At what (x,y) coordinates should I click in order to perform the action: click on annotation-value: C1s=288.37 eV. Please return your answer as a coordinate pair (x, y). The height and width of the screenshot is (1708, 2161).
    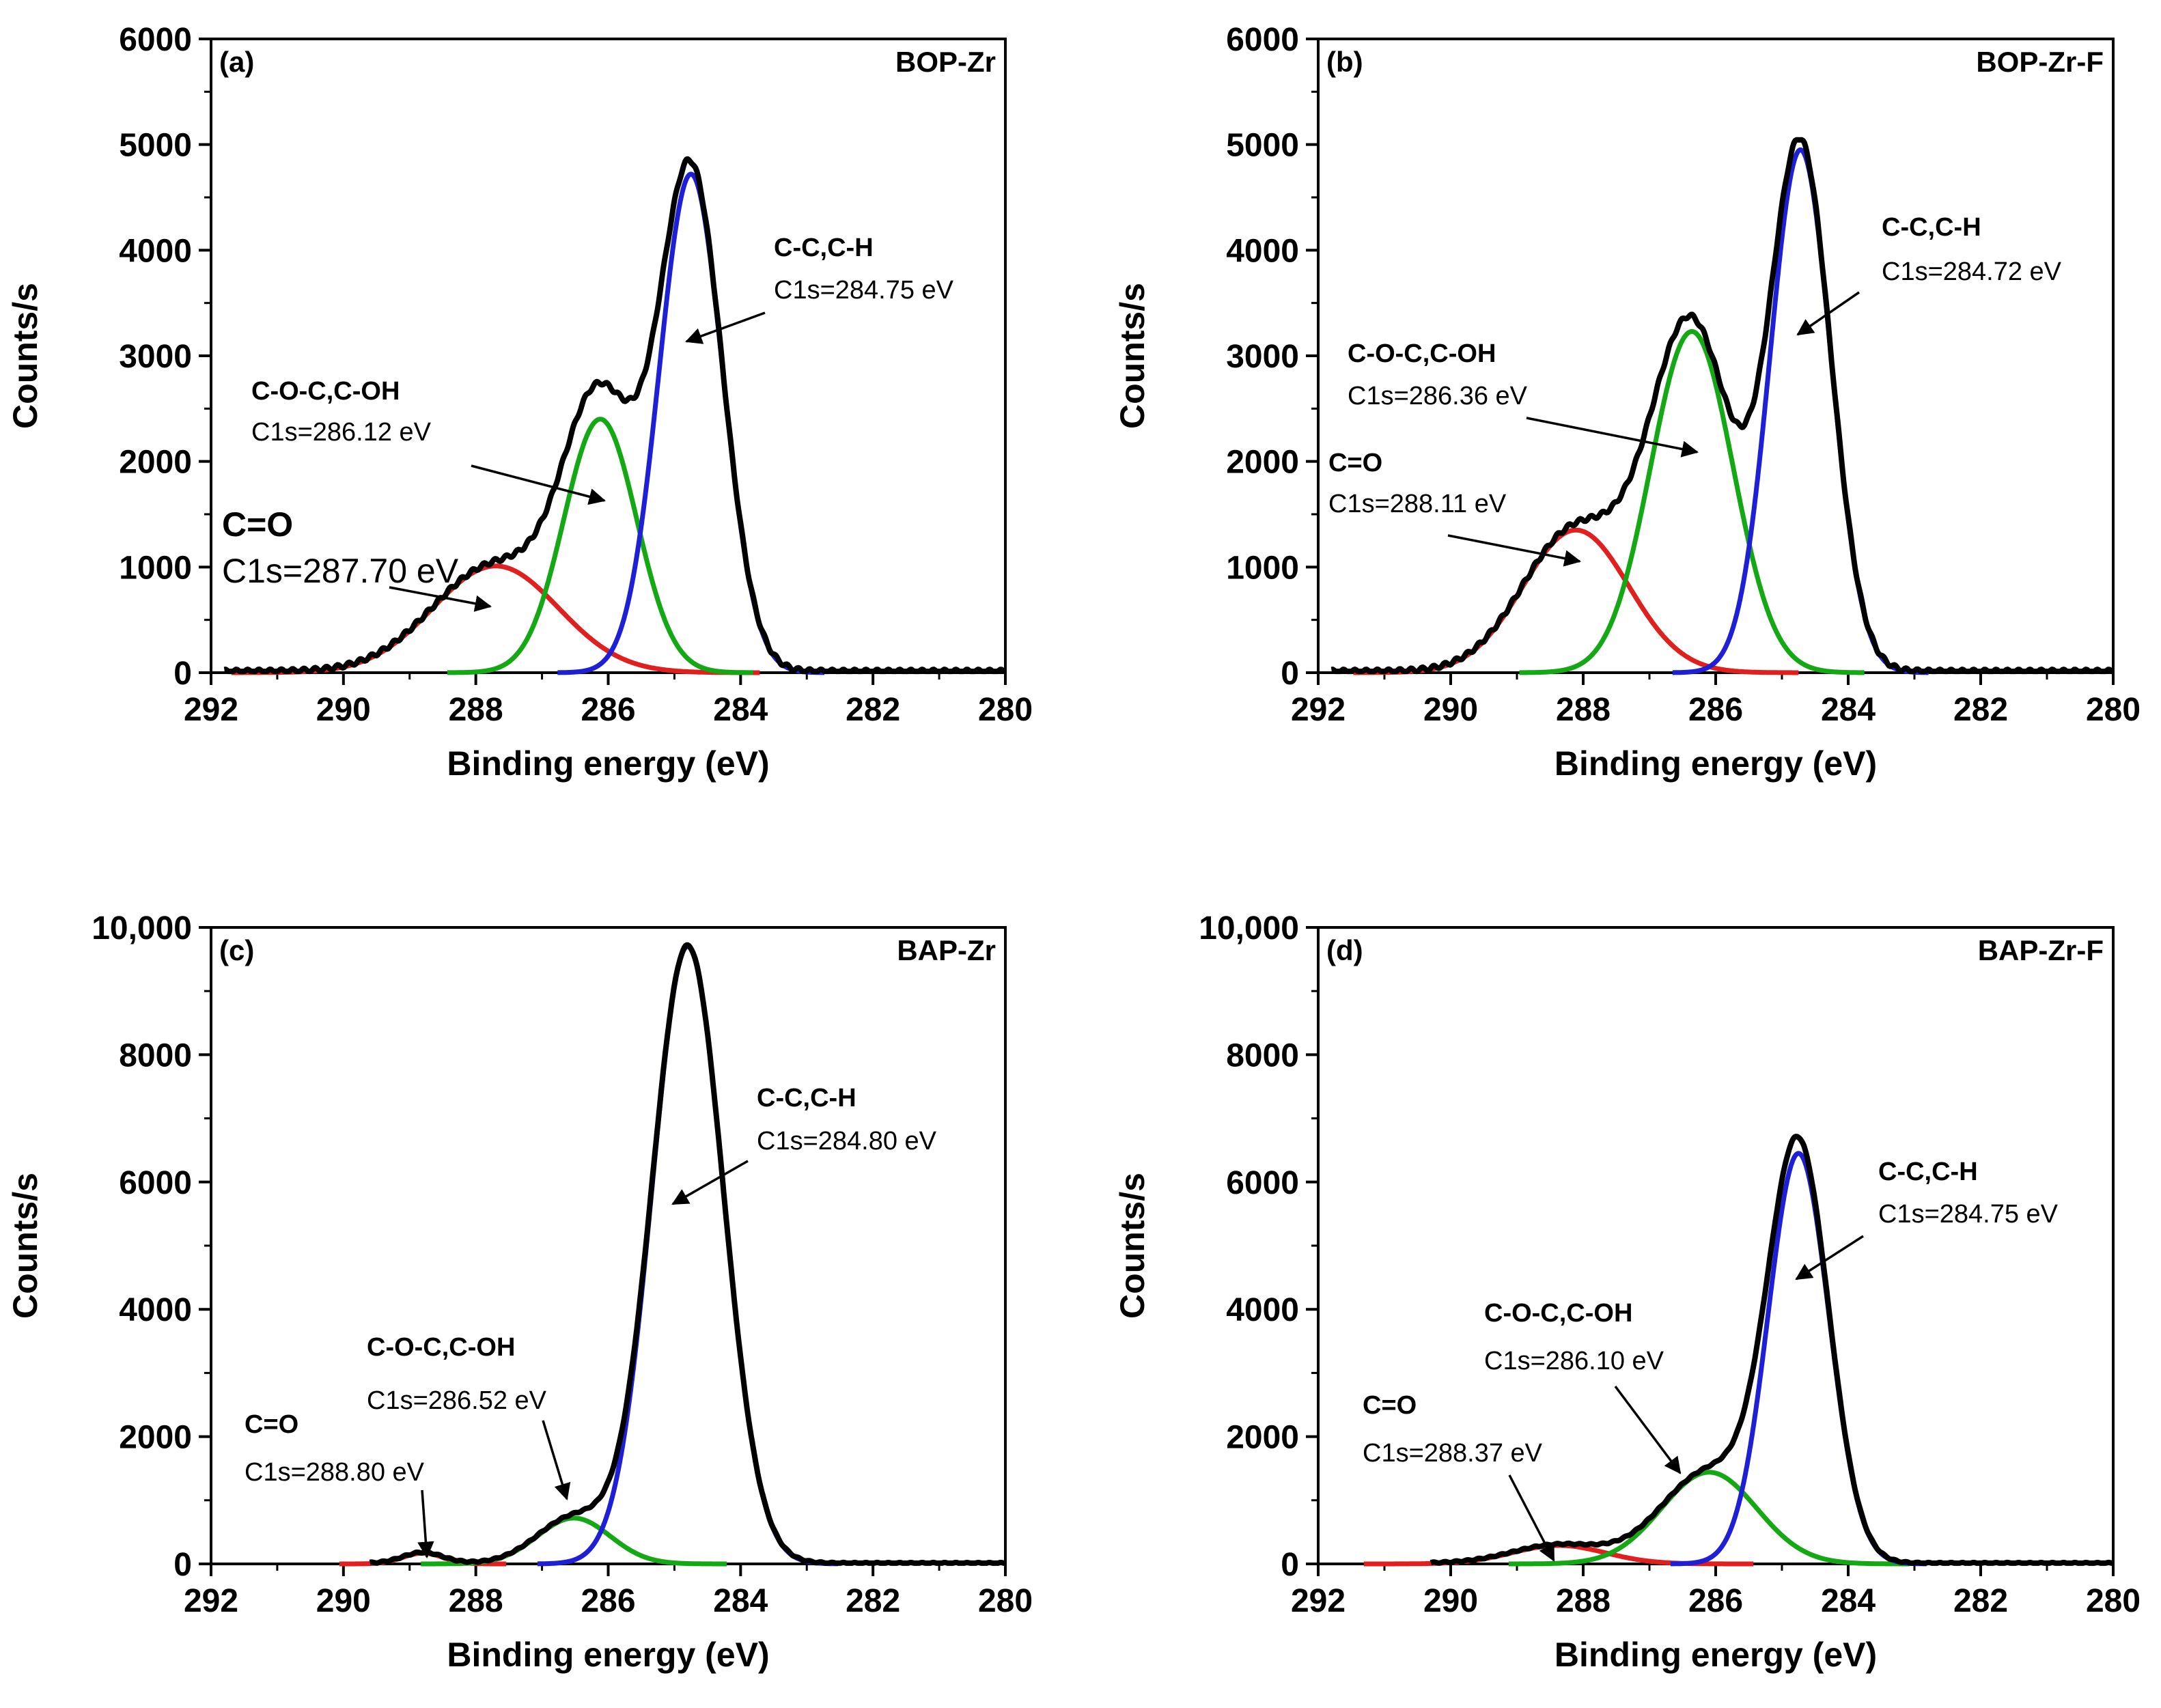
    Looking at the image, I should click on (1453, 1454).